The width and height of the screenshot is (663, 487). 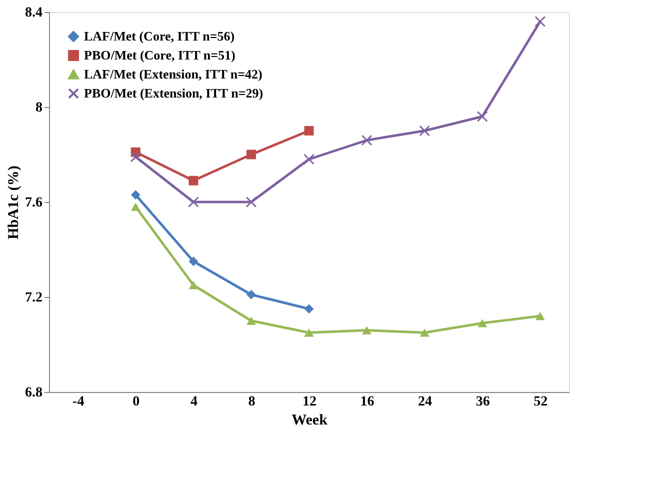 I want to click on x-axis-title: Week, so click(x=310, y=420).